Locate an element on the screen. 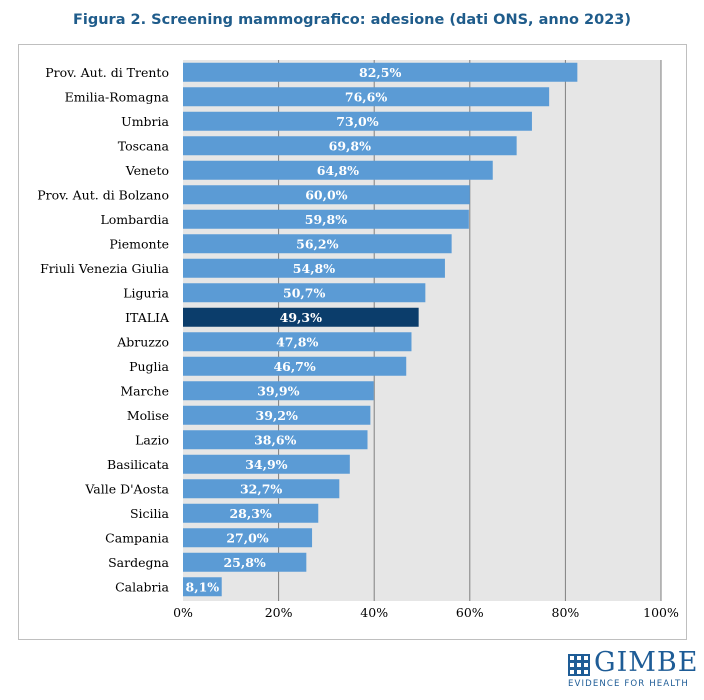 This screenshot has height=700, width=704. data-label-0: 82,5% is located at coordinates (380, 72).